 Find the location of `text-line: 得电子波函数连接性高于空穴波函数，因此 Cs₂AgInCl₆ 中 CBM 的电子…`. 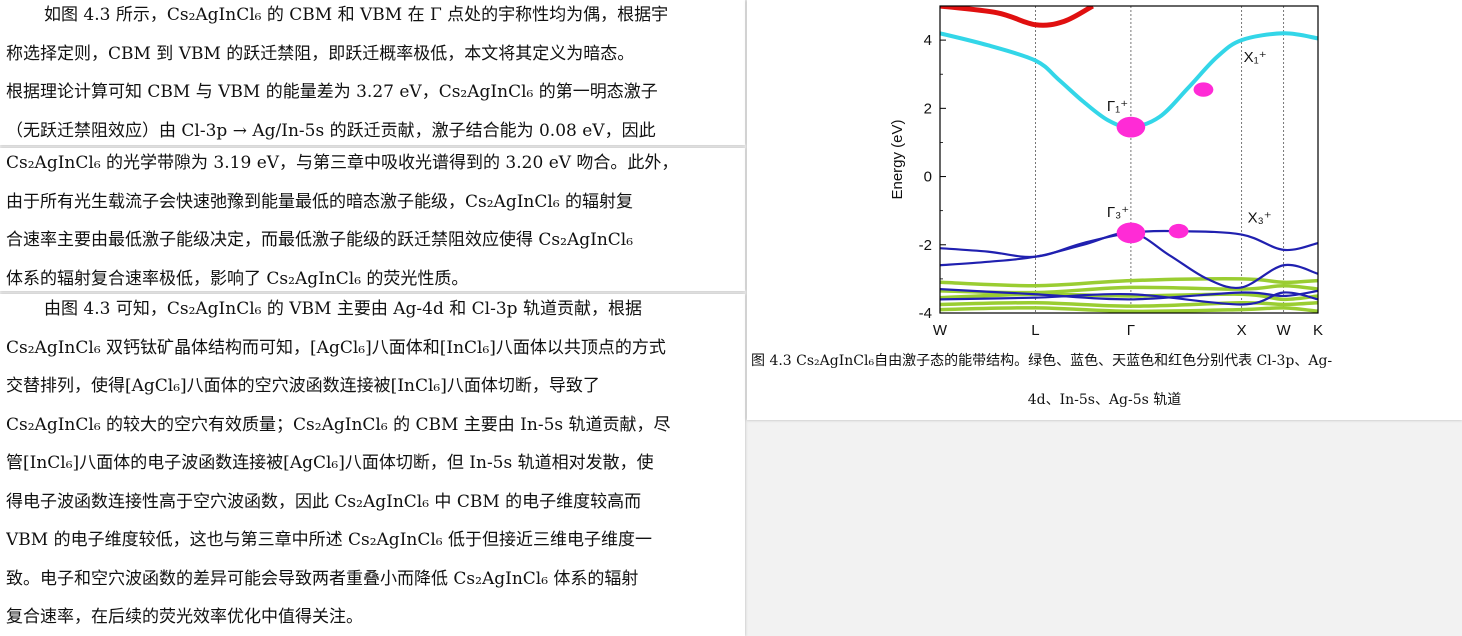

text-line: 得电子波函数连接性高于空穴波函数，因此 Cs₂AgInCl₆ 中 CBM 的电子… is located at coordinates (324, 501).